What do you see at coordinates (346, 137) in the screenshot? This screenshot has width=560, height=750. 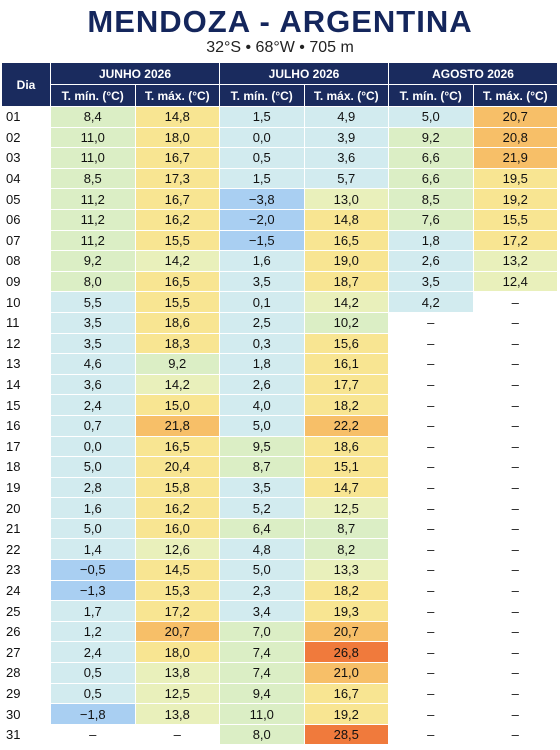 I see `temp-cell: 3,9` at bounding box center [346, 137].